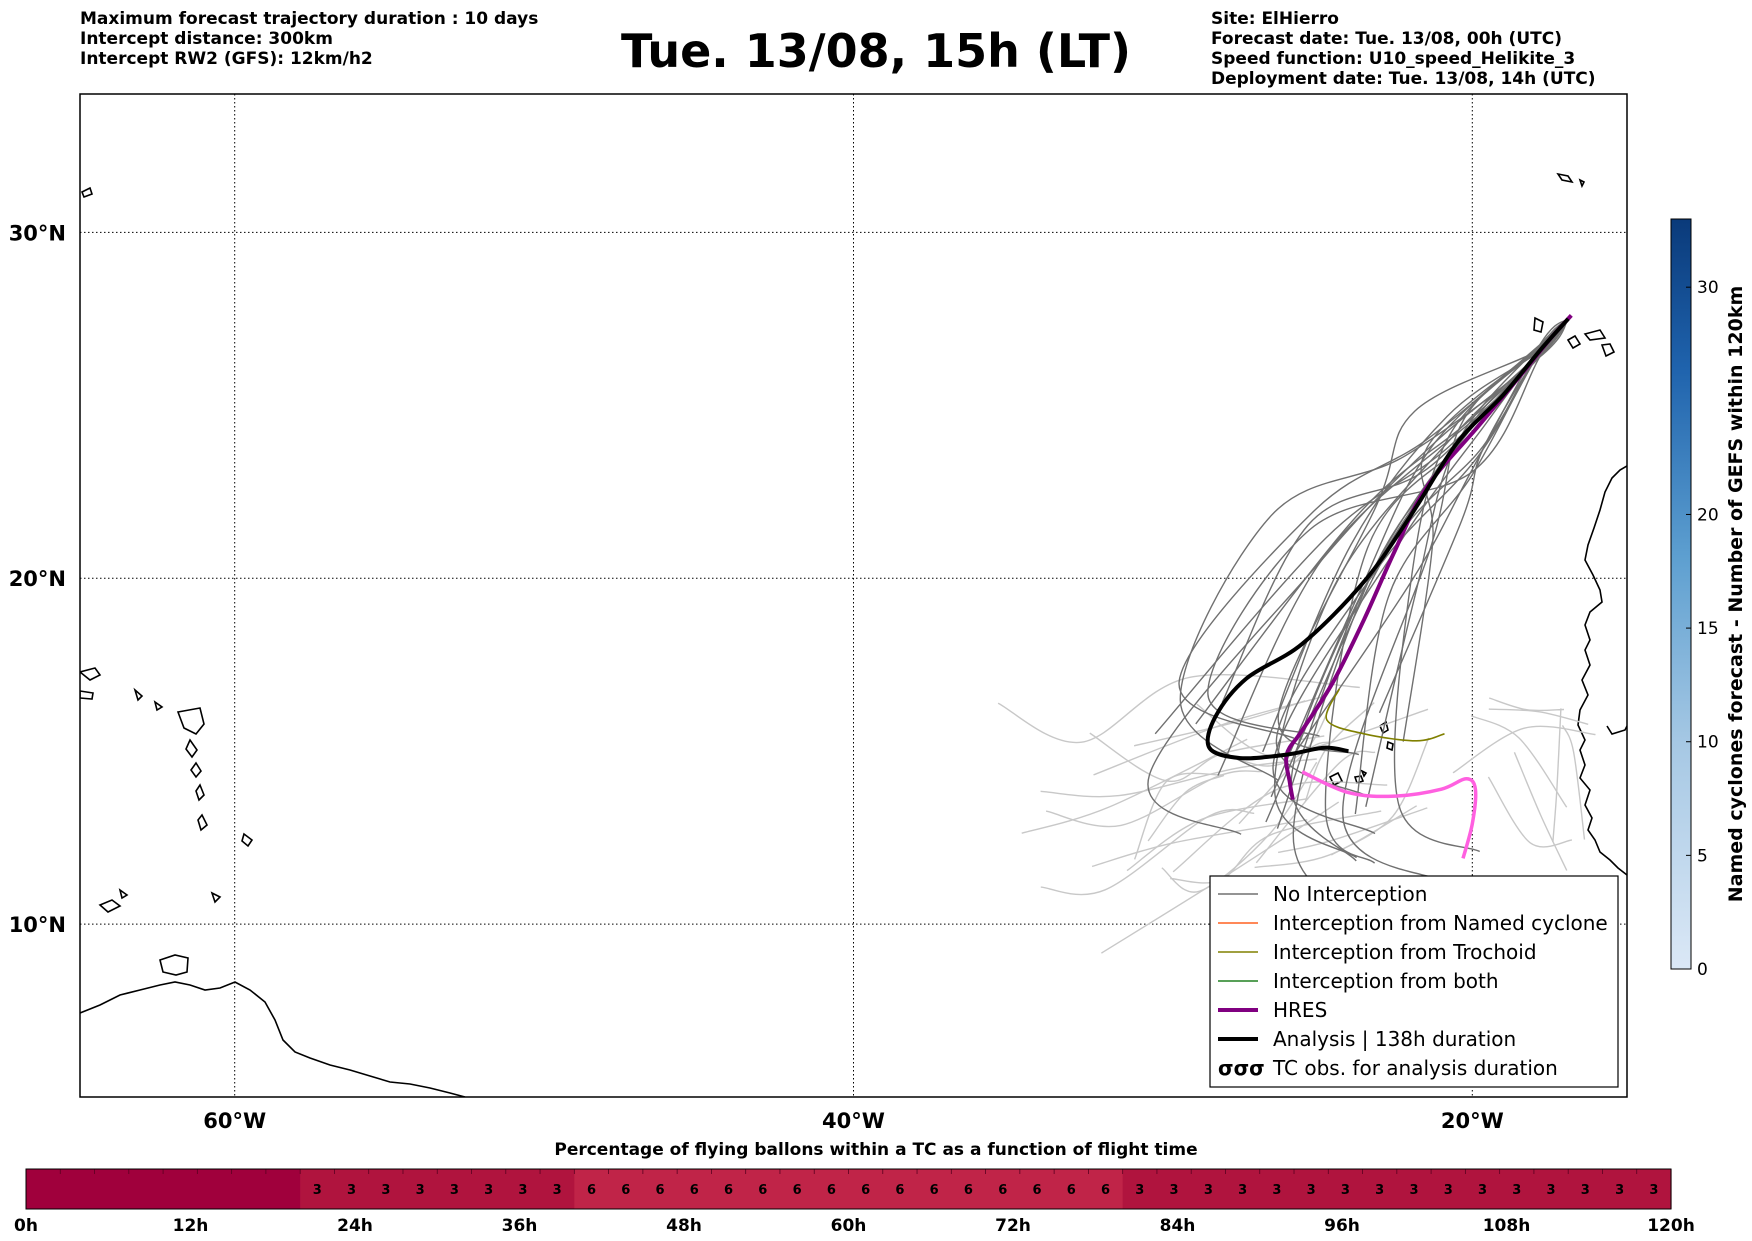 This screenshot has height=1241, width=1752. Describe the element at coordinates (1413, 923) in the screenshot. I see `legend-item: Interception from Named cyclone` at that location.